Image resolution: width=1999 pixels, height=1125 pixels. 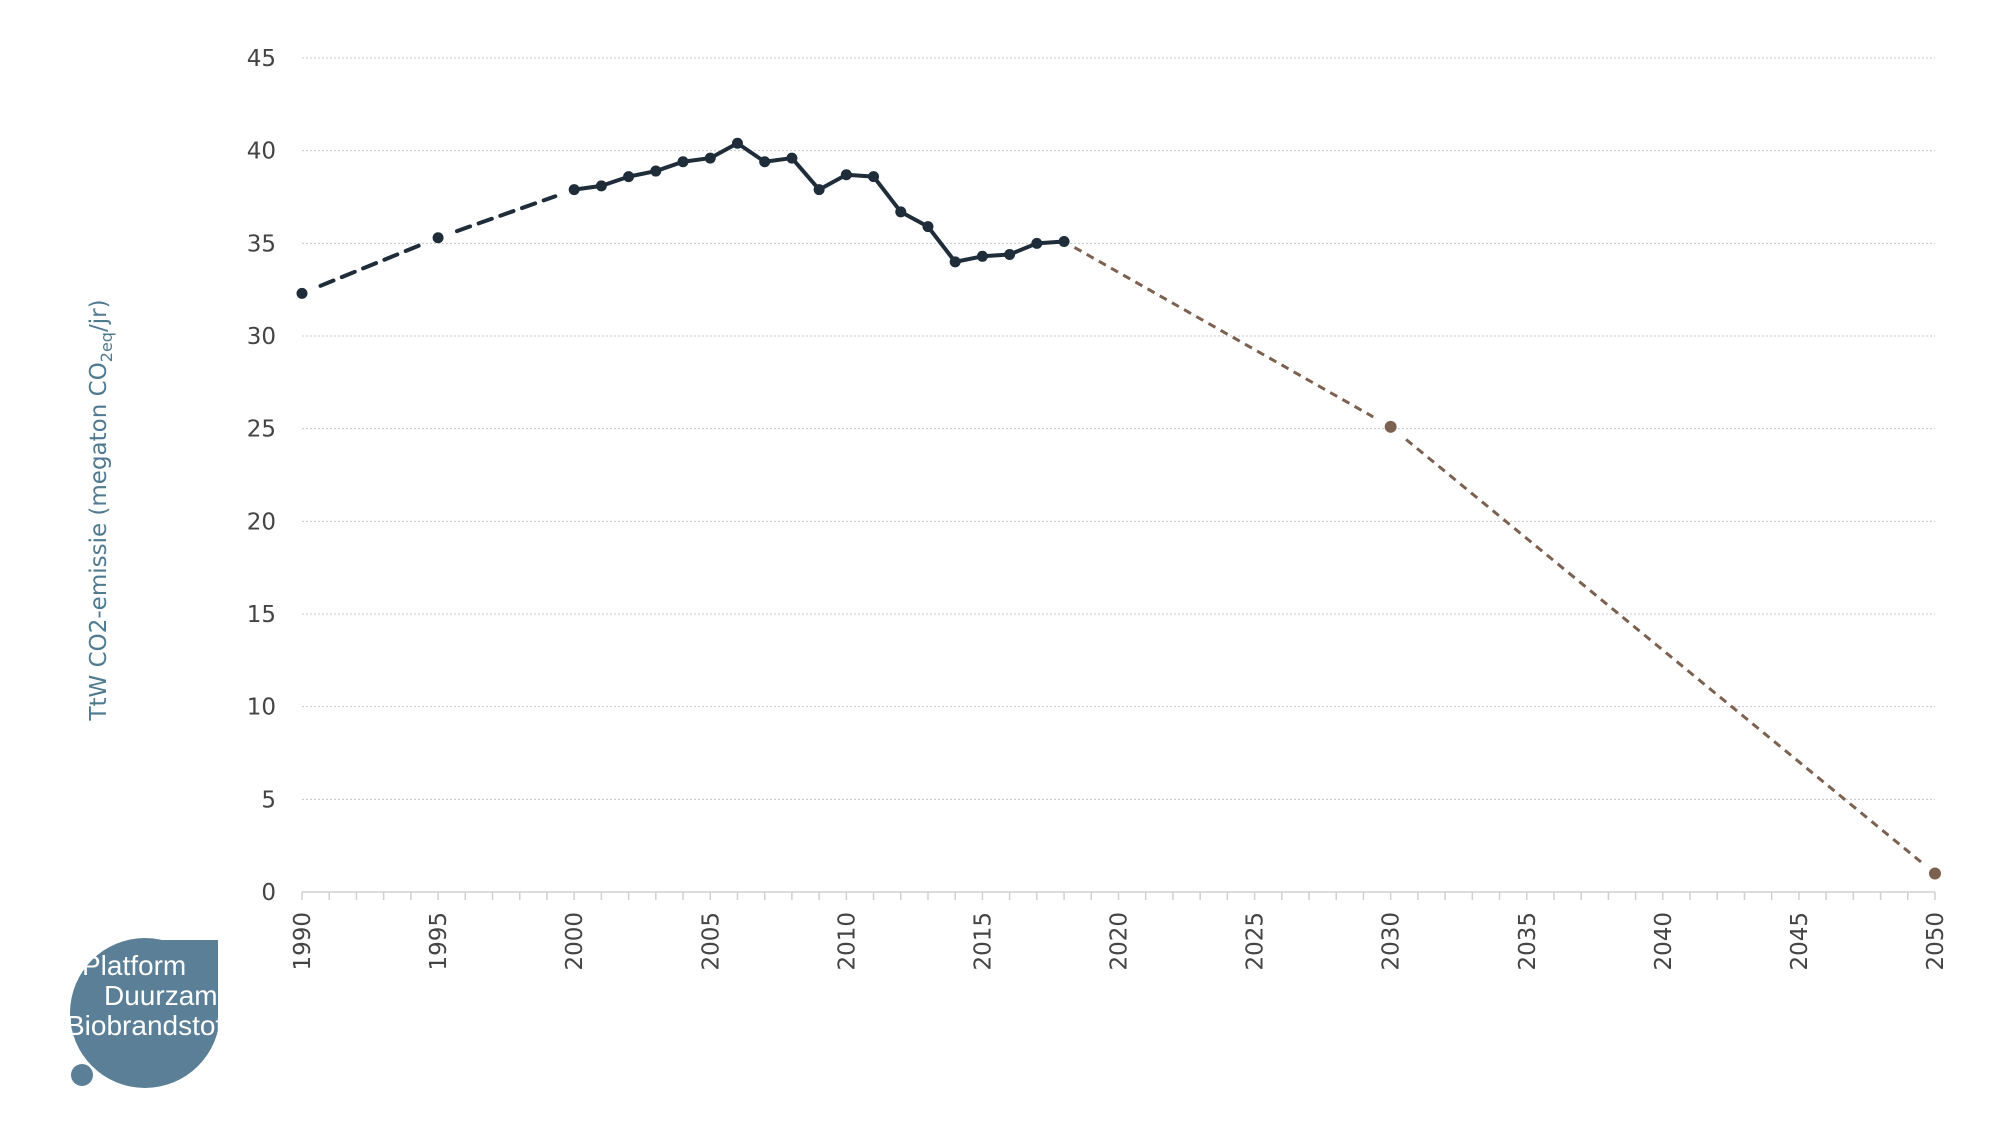 What do you see at coordinates (847, 941) in the screenshot?
I see `x-tick-label-2010: 2010` at bounding box center [847, 941].